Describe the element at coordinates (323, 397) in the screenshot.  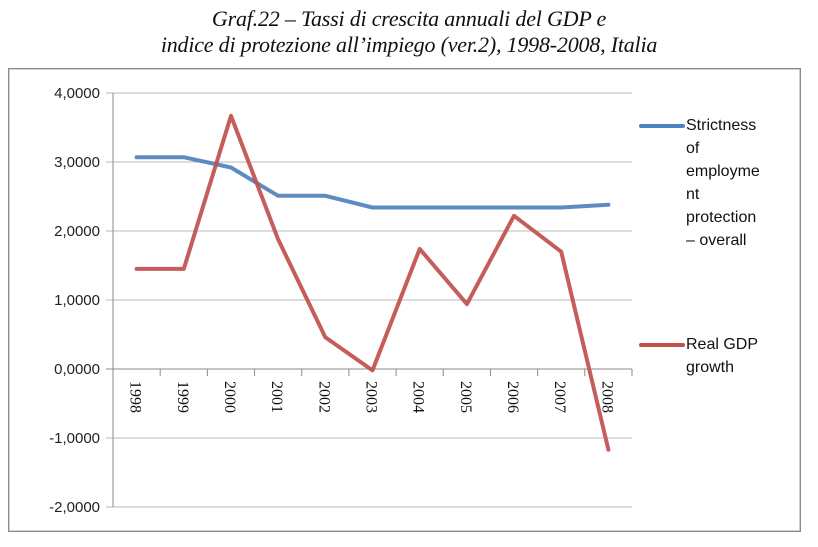
I see `x-tick-label: 2002` at that location.